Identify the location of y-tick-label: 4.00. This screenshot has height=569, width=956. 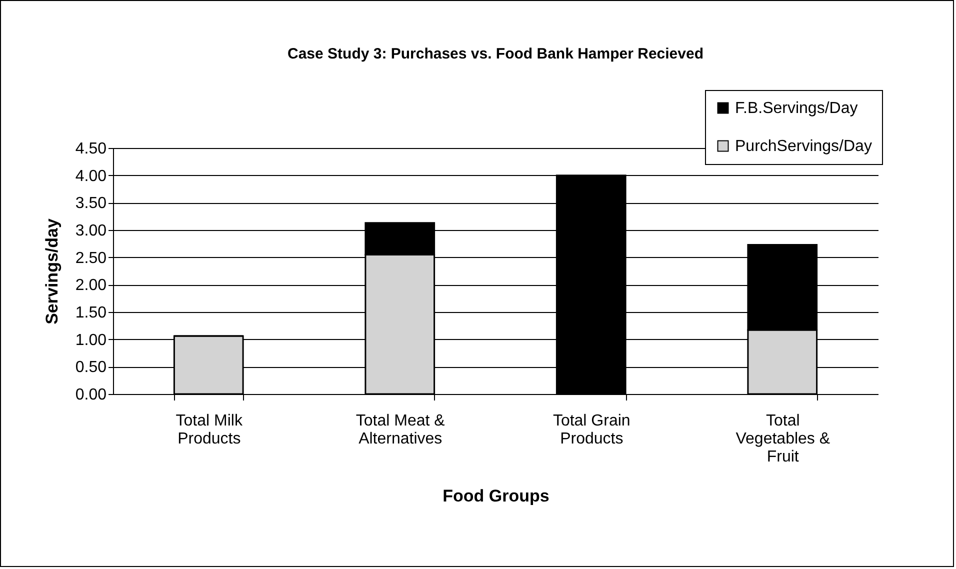
(91, 176).